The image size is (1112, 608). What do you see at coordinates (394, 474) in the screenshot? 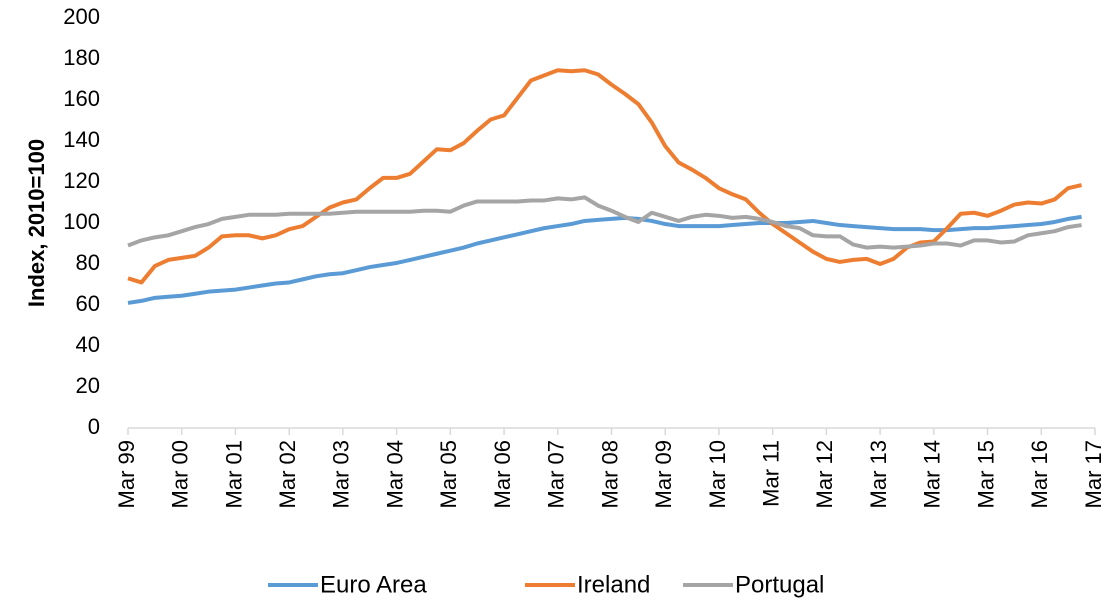
I see `x-tick-label: Mar 04` at bounding box center [394, 474].